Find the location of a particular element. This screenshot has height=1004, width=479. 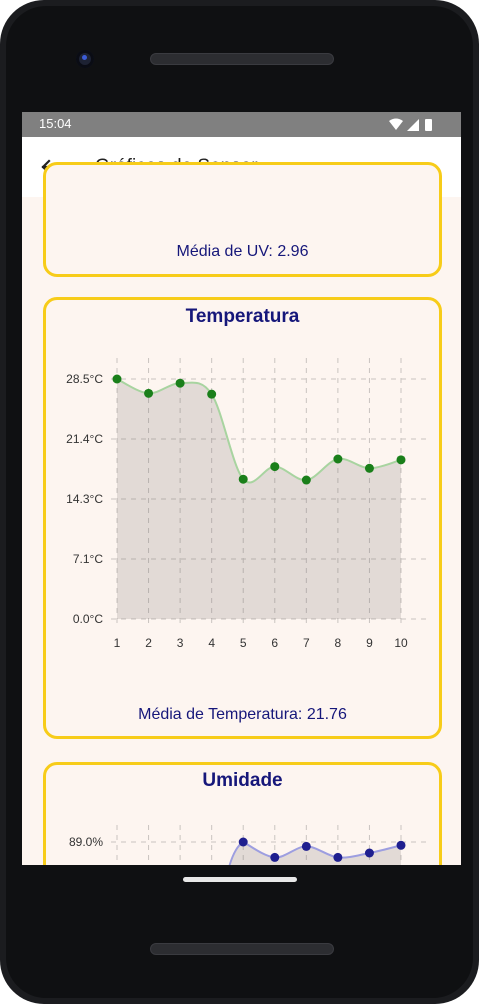

y-tick-label: 89.0% is located at coordinates (86, 842).